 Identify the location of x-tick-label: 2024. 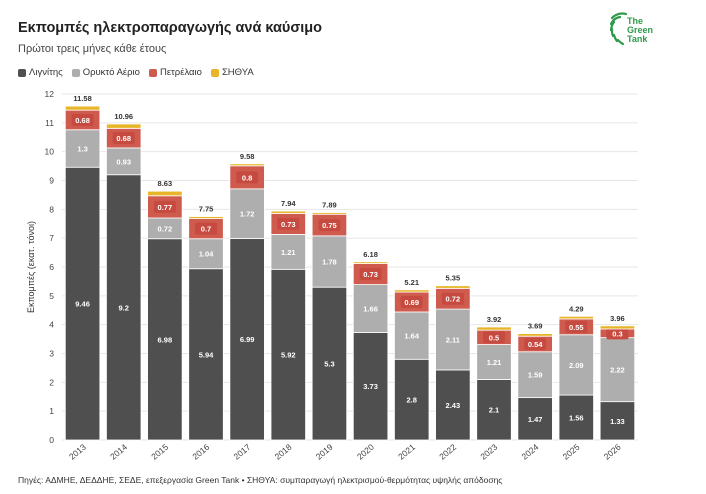
(530, 452).